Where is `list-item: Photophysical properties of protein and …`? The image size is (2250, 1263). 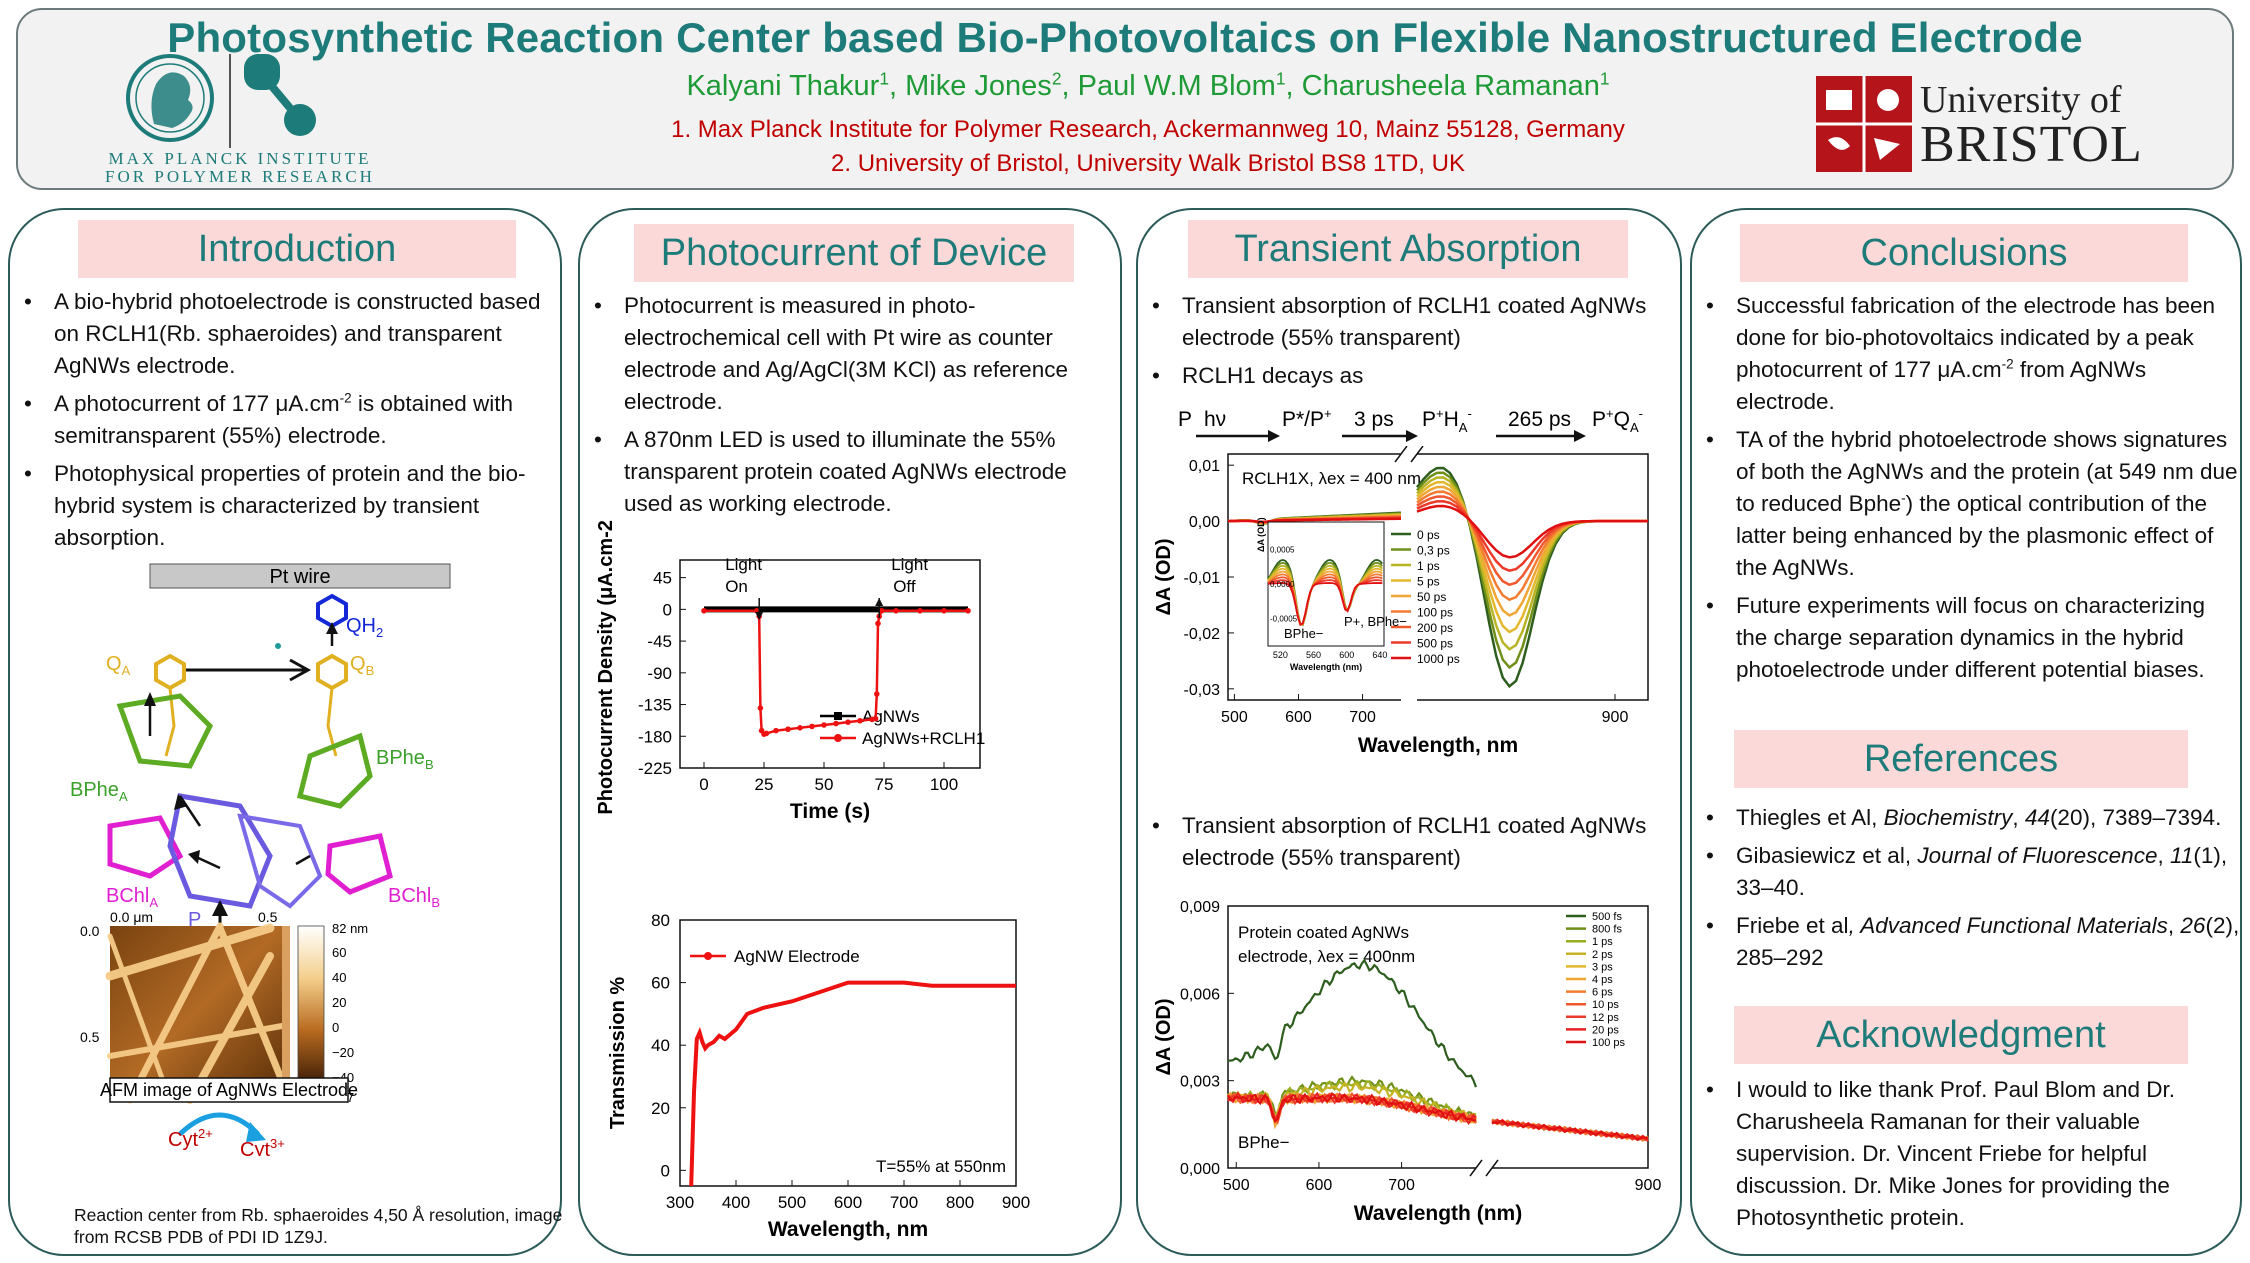 list-item: Photophysical properties of protein and … is located at coordinates (286, 506).